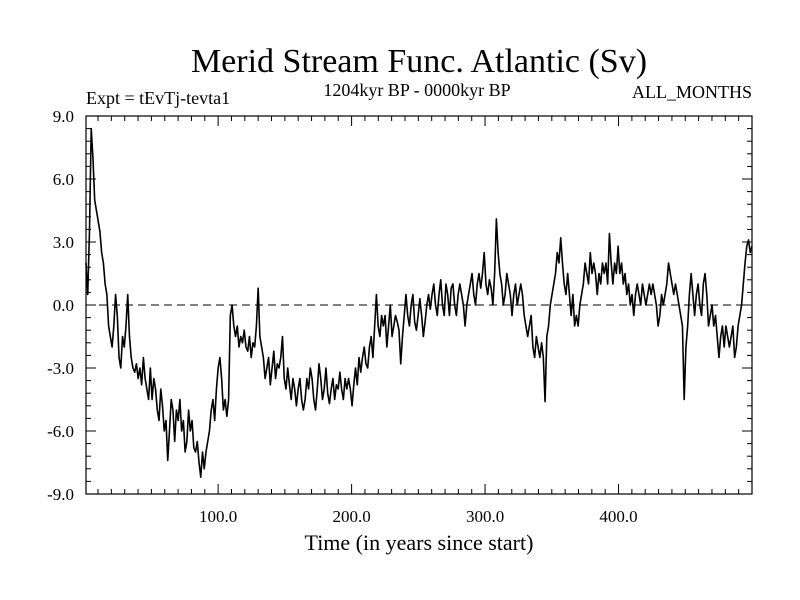 Image resolution: width=800 pixels, height=600 pixels. I want to click on y-tick-label: 6.0, so click(63, 179).